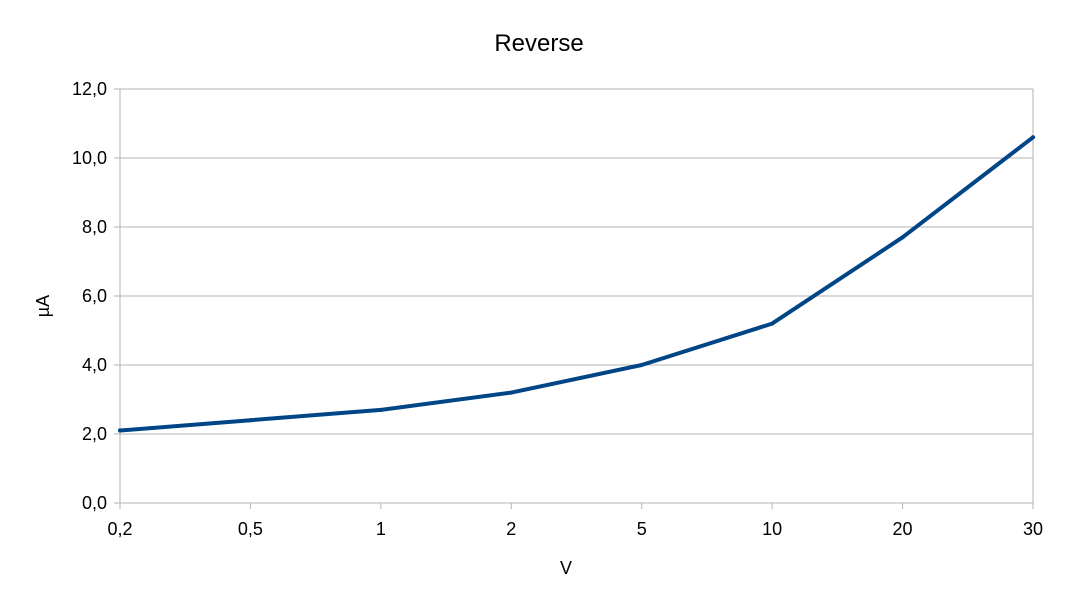  What do you see at coordinates (566, 568) in the screenshot?
I see `x-axis-title: V` at bounding box center [566, 568].